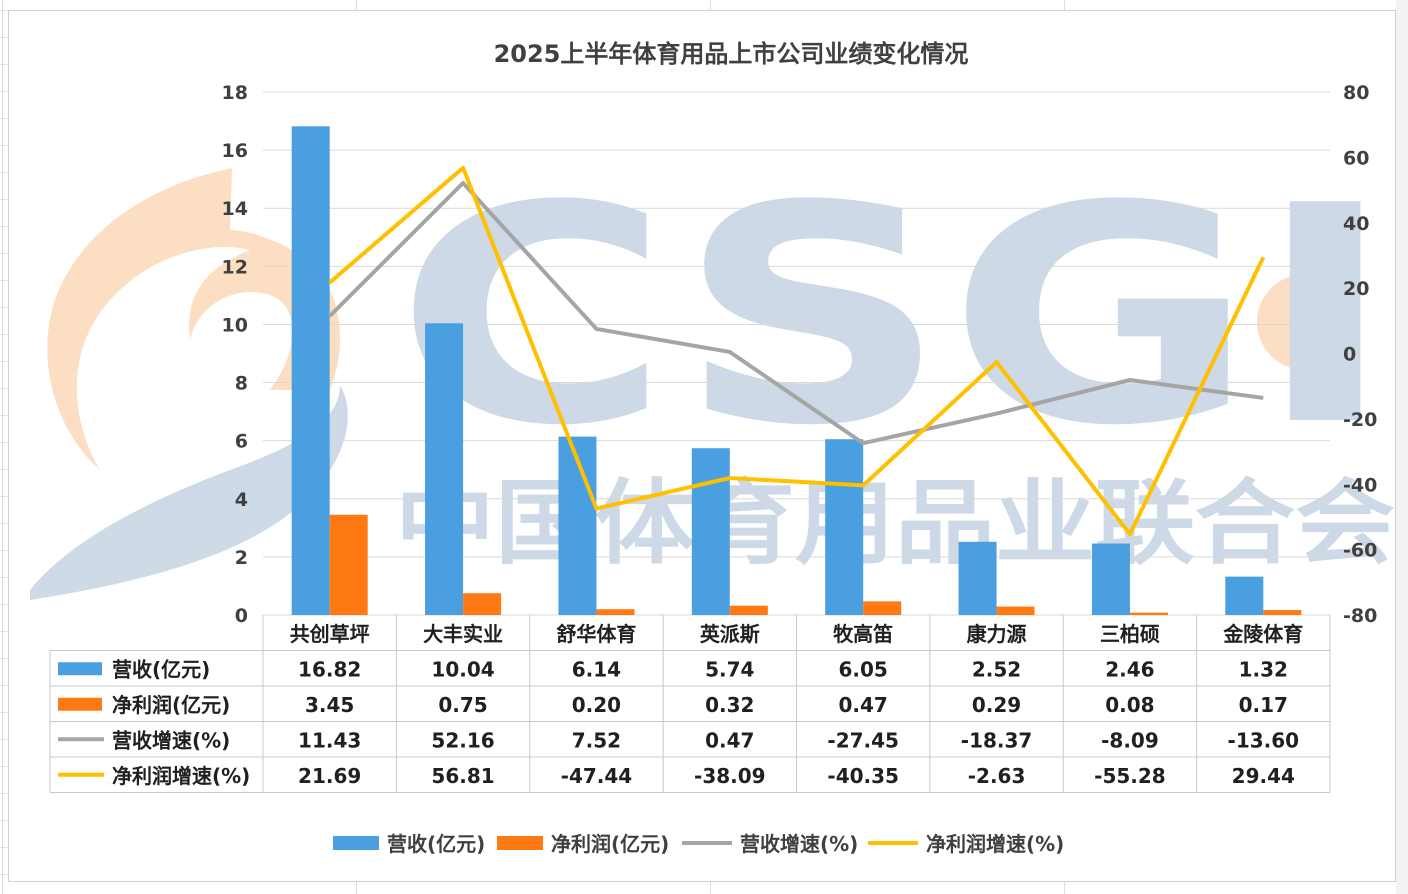 Image resolution: width=1408 pixels, height=894 pixels. Describe the element at coordinates (1360, 354) in the screenshot. I see `right-axis-ticks: -80 -60 -40 -20 0 20 40 60 80` at that location.